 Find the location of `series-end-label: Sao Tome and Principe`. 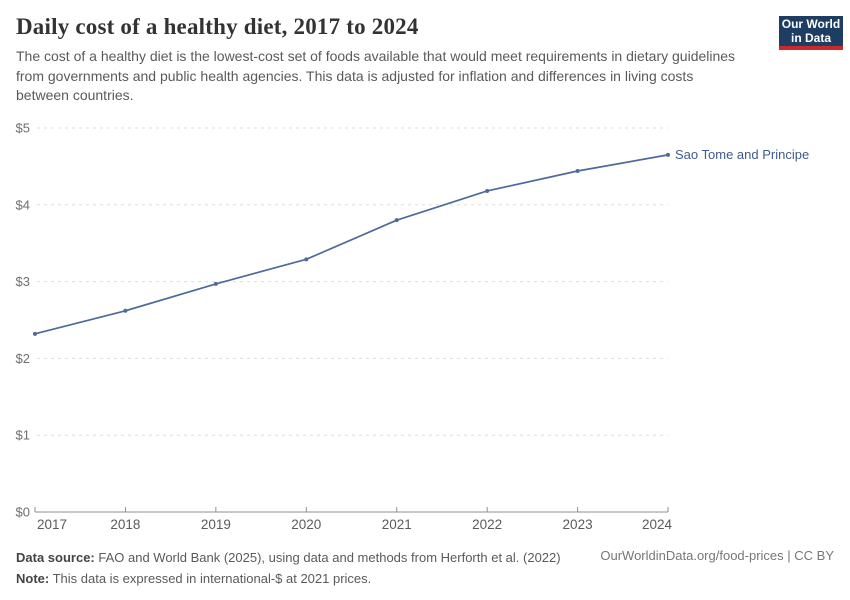

series-end-label: Sao Tome and Principe is located at coordinates (742, 154).